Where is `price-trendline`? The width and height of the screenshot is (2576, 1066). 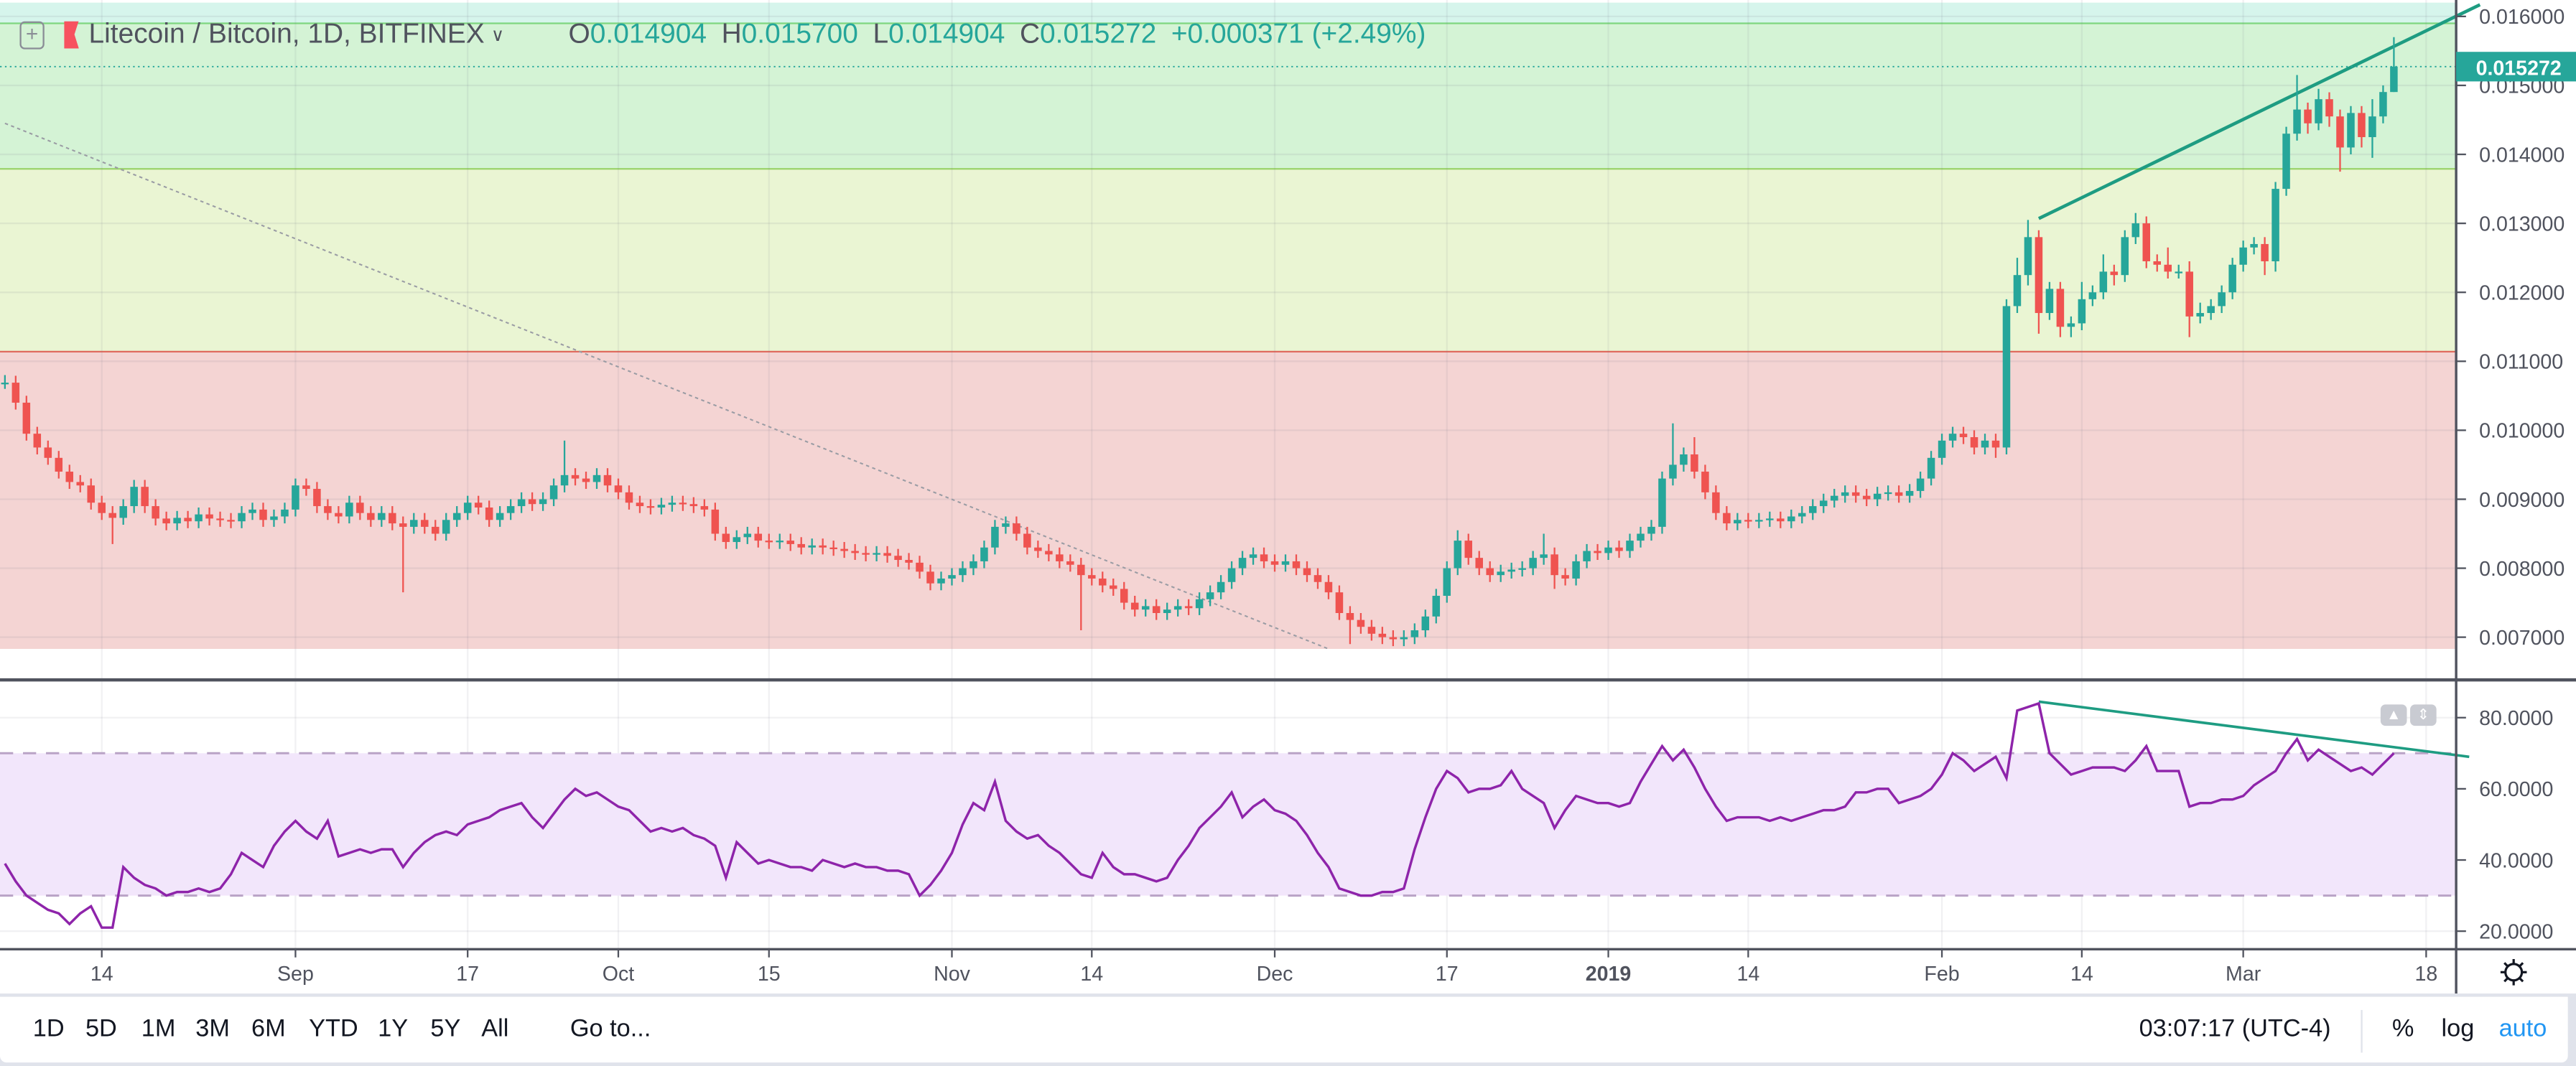
price-trendline is located at coordinates (2259, 111).